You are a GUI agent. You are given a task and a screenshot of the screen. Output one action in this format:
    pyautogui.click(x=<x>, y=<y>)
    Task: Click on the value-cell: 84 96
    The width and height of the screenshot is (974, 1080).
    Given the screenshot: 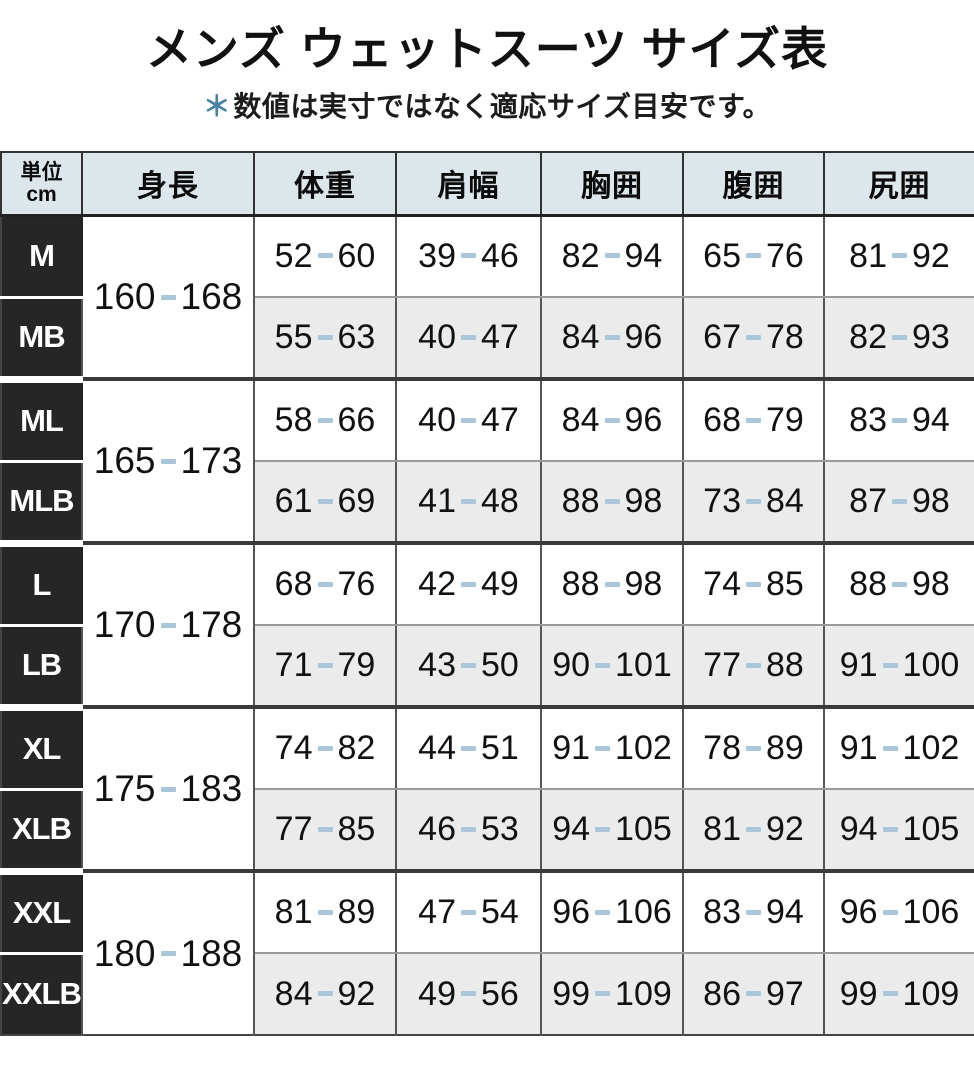 What is the action you would take?
    pyautogui.click(x=612, y=338)
    